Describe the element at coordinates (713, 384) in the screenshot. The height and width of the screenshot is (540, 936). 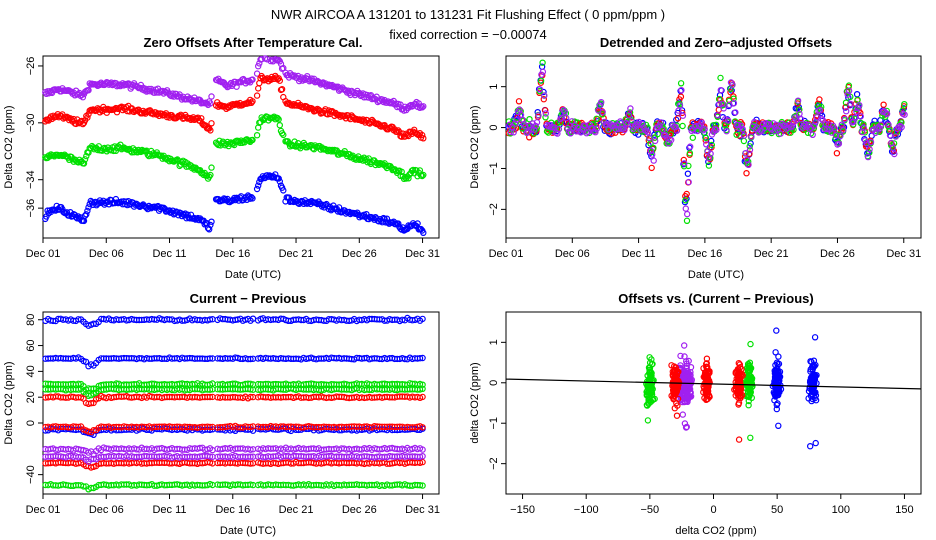
I see `fit-line` at that location.